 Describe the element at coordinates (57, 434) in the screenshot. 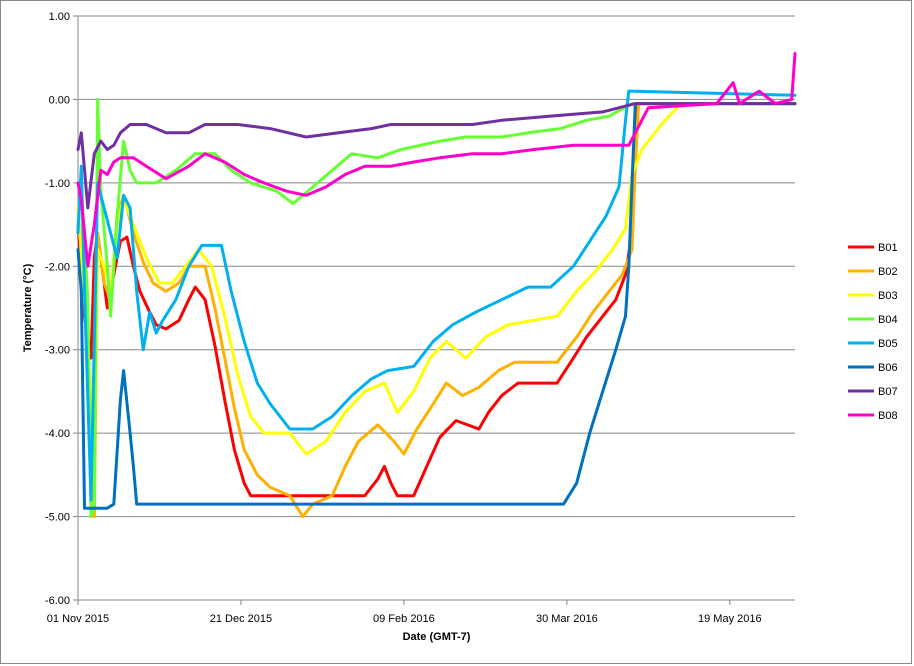

I see `y-tick-label: -4.00` at that location.